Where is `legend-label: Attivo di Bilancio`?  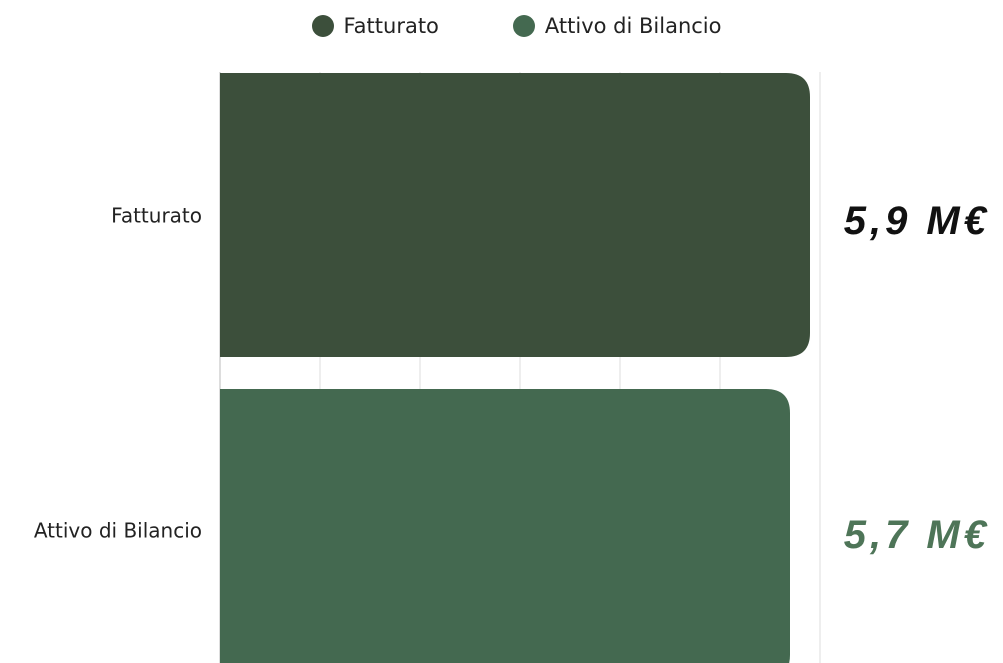 legend-label: Attivo di Bilancio is located at coordinates (633, 26).